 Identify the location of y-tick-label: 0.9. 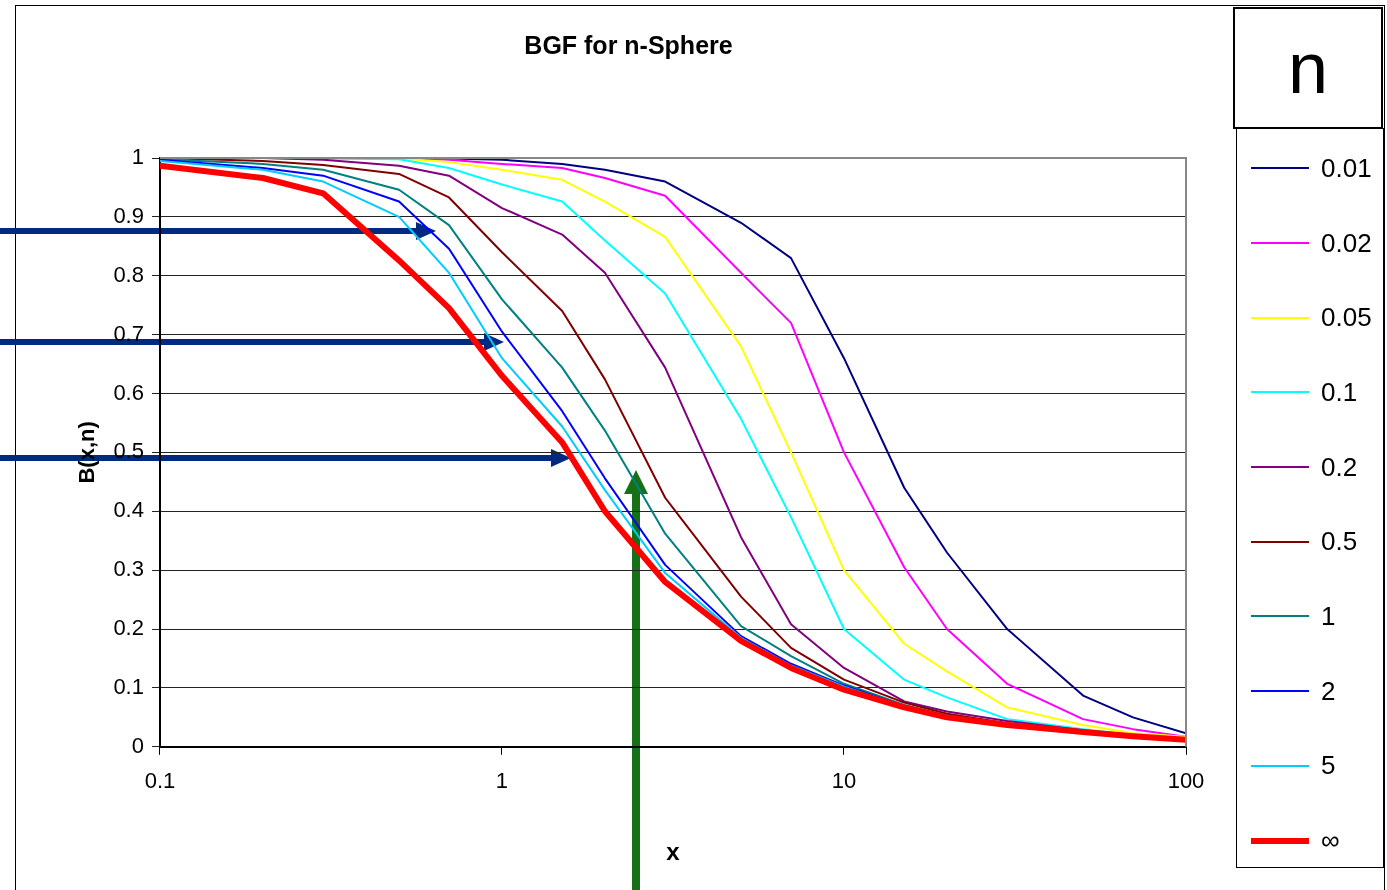
(128, 215).